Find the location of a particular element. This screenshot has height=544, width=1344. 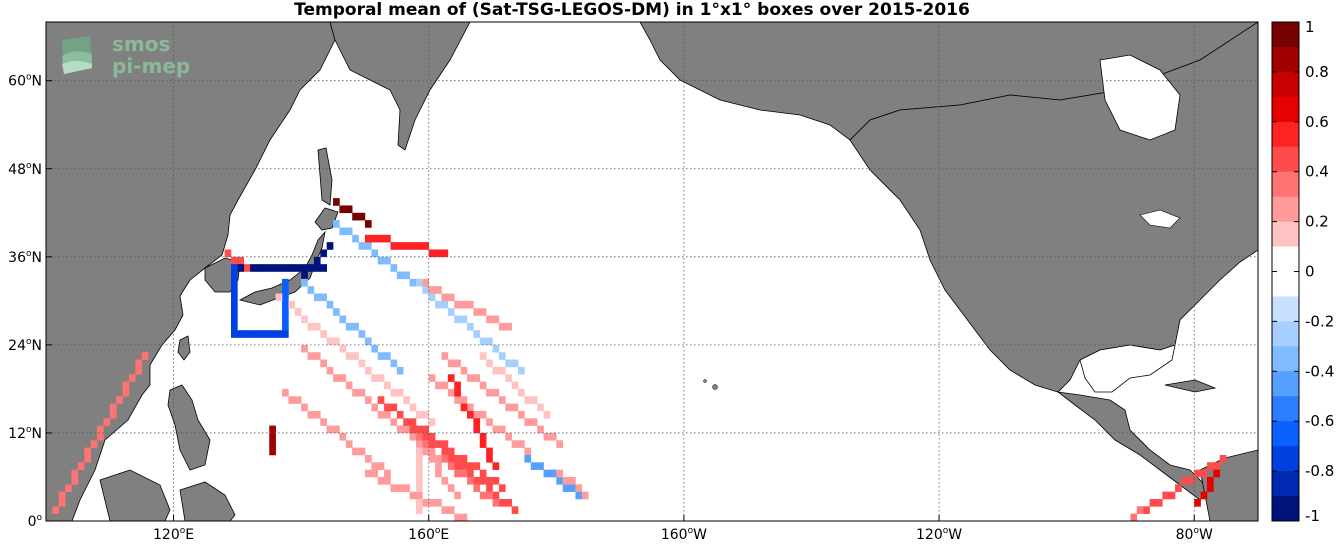

cuba-land is located at coordinates (1190, 386).